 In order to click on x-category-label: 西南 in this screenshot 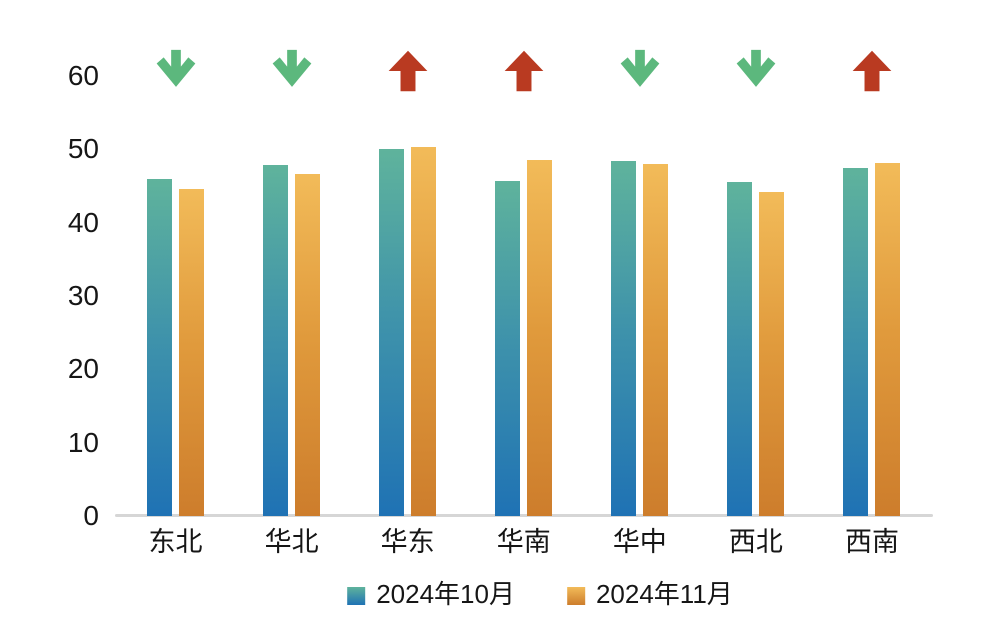, I will do `click(871, 542)`.